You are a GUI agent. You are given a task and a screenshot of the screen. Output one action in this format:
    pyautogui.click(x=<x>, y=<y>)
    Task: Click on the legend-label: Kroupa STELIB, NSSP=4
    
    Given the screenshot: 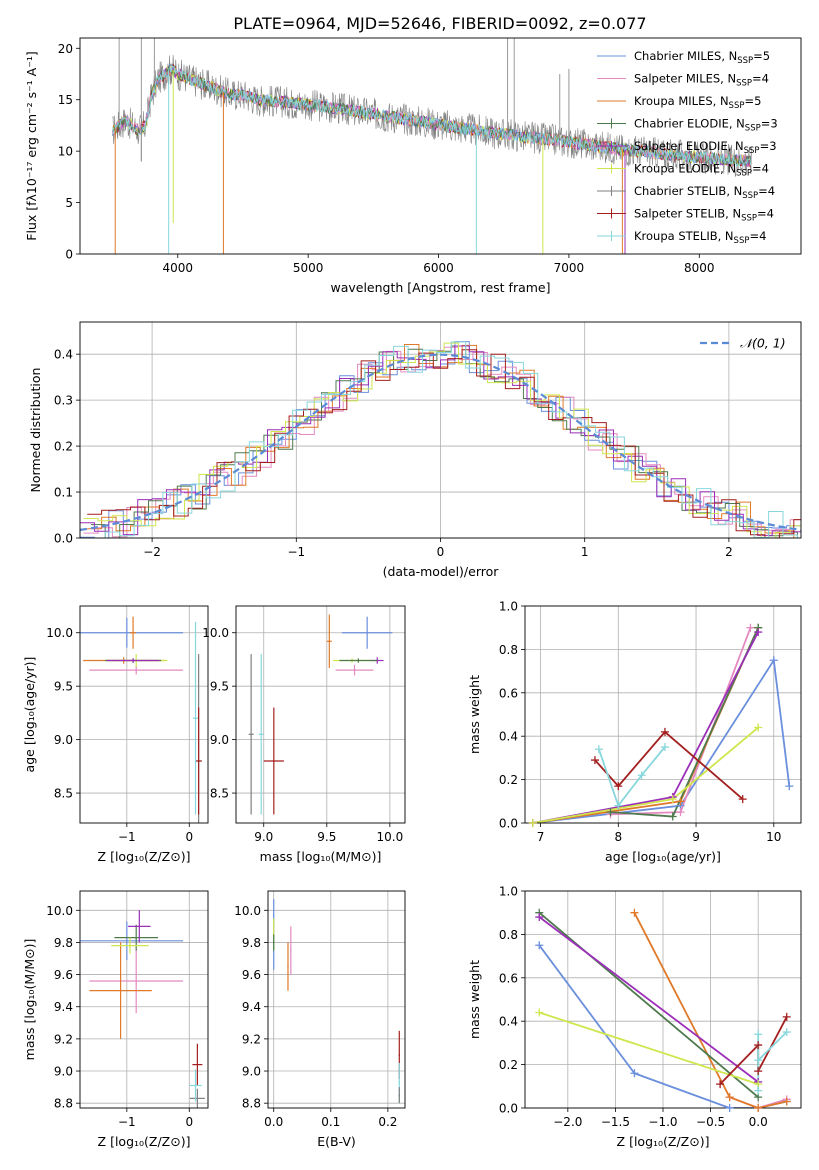 What is the action you would take?
    pyautogui.click(x=700, y=237)
    